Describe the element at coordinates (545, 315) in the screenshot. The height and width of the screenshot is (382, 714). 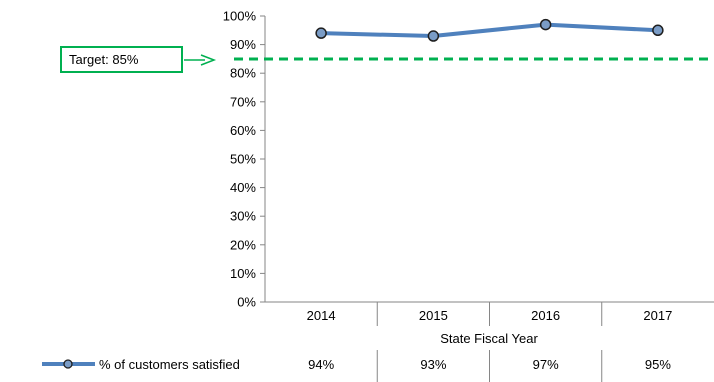
I see `x-category-label: 2016` at that location.